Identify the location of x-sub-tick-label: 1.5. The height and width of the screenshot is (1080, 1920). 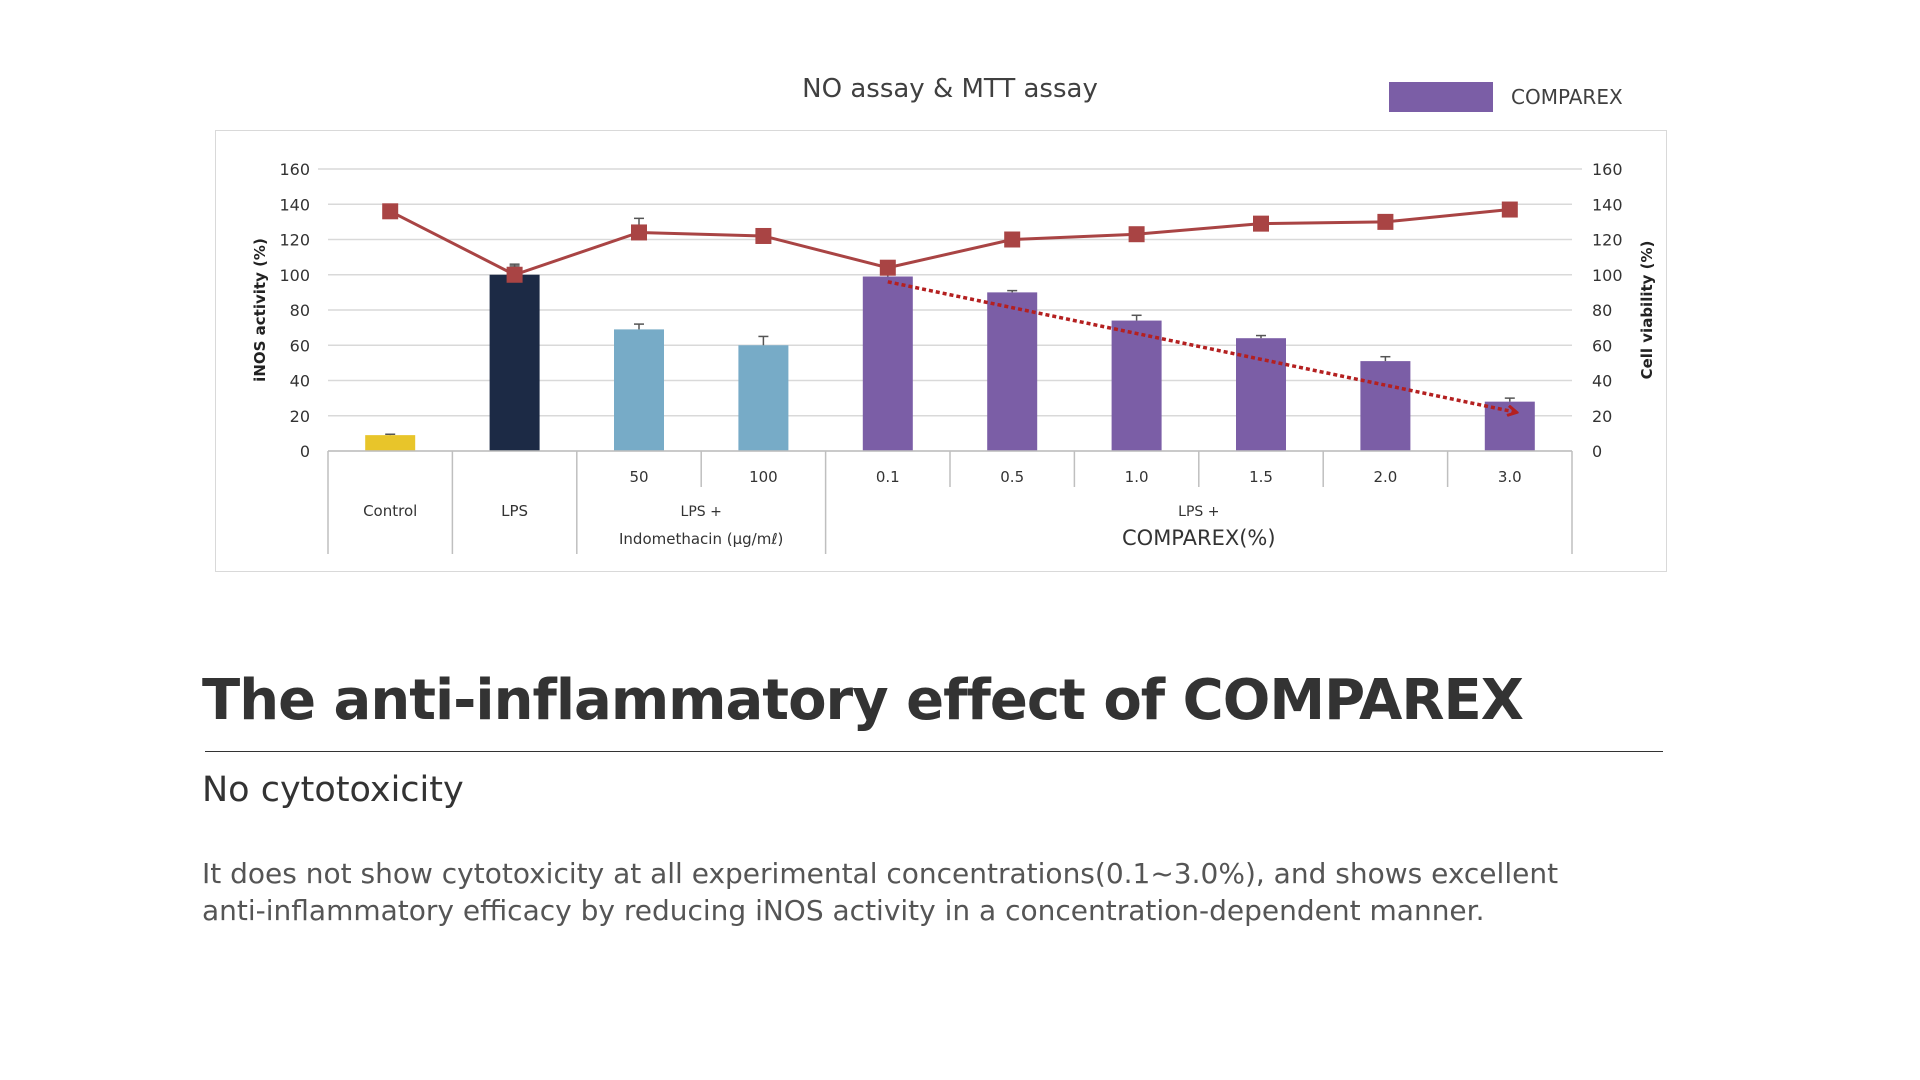
(1261, 477).